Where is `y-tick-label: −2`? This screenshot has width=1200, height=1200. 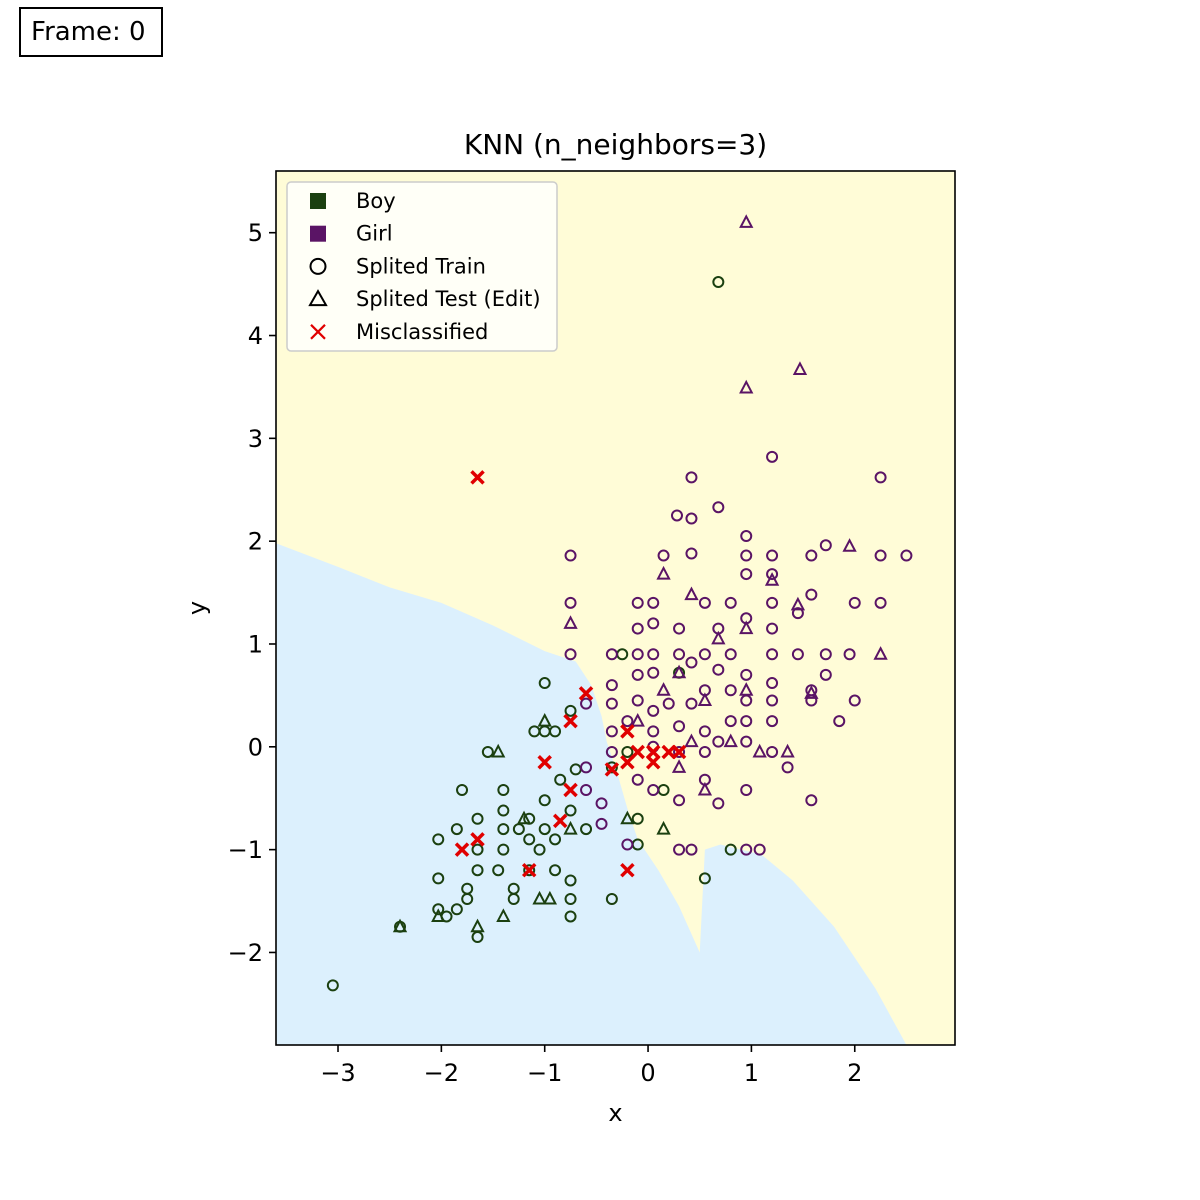 y-tick-label: −2 is located at coordinates (245, 953).